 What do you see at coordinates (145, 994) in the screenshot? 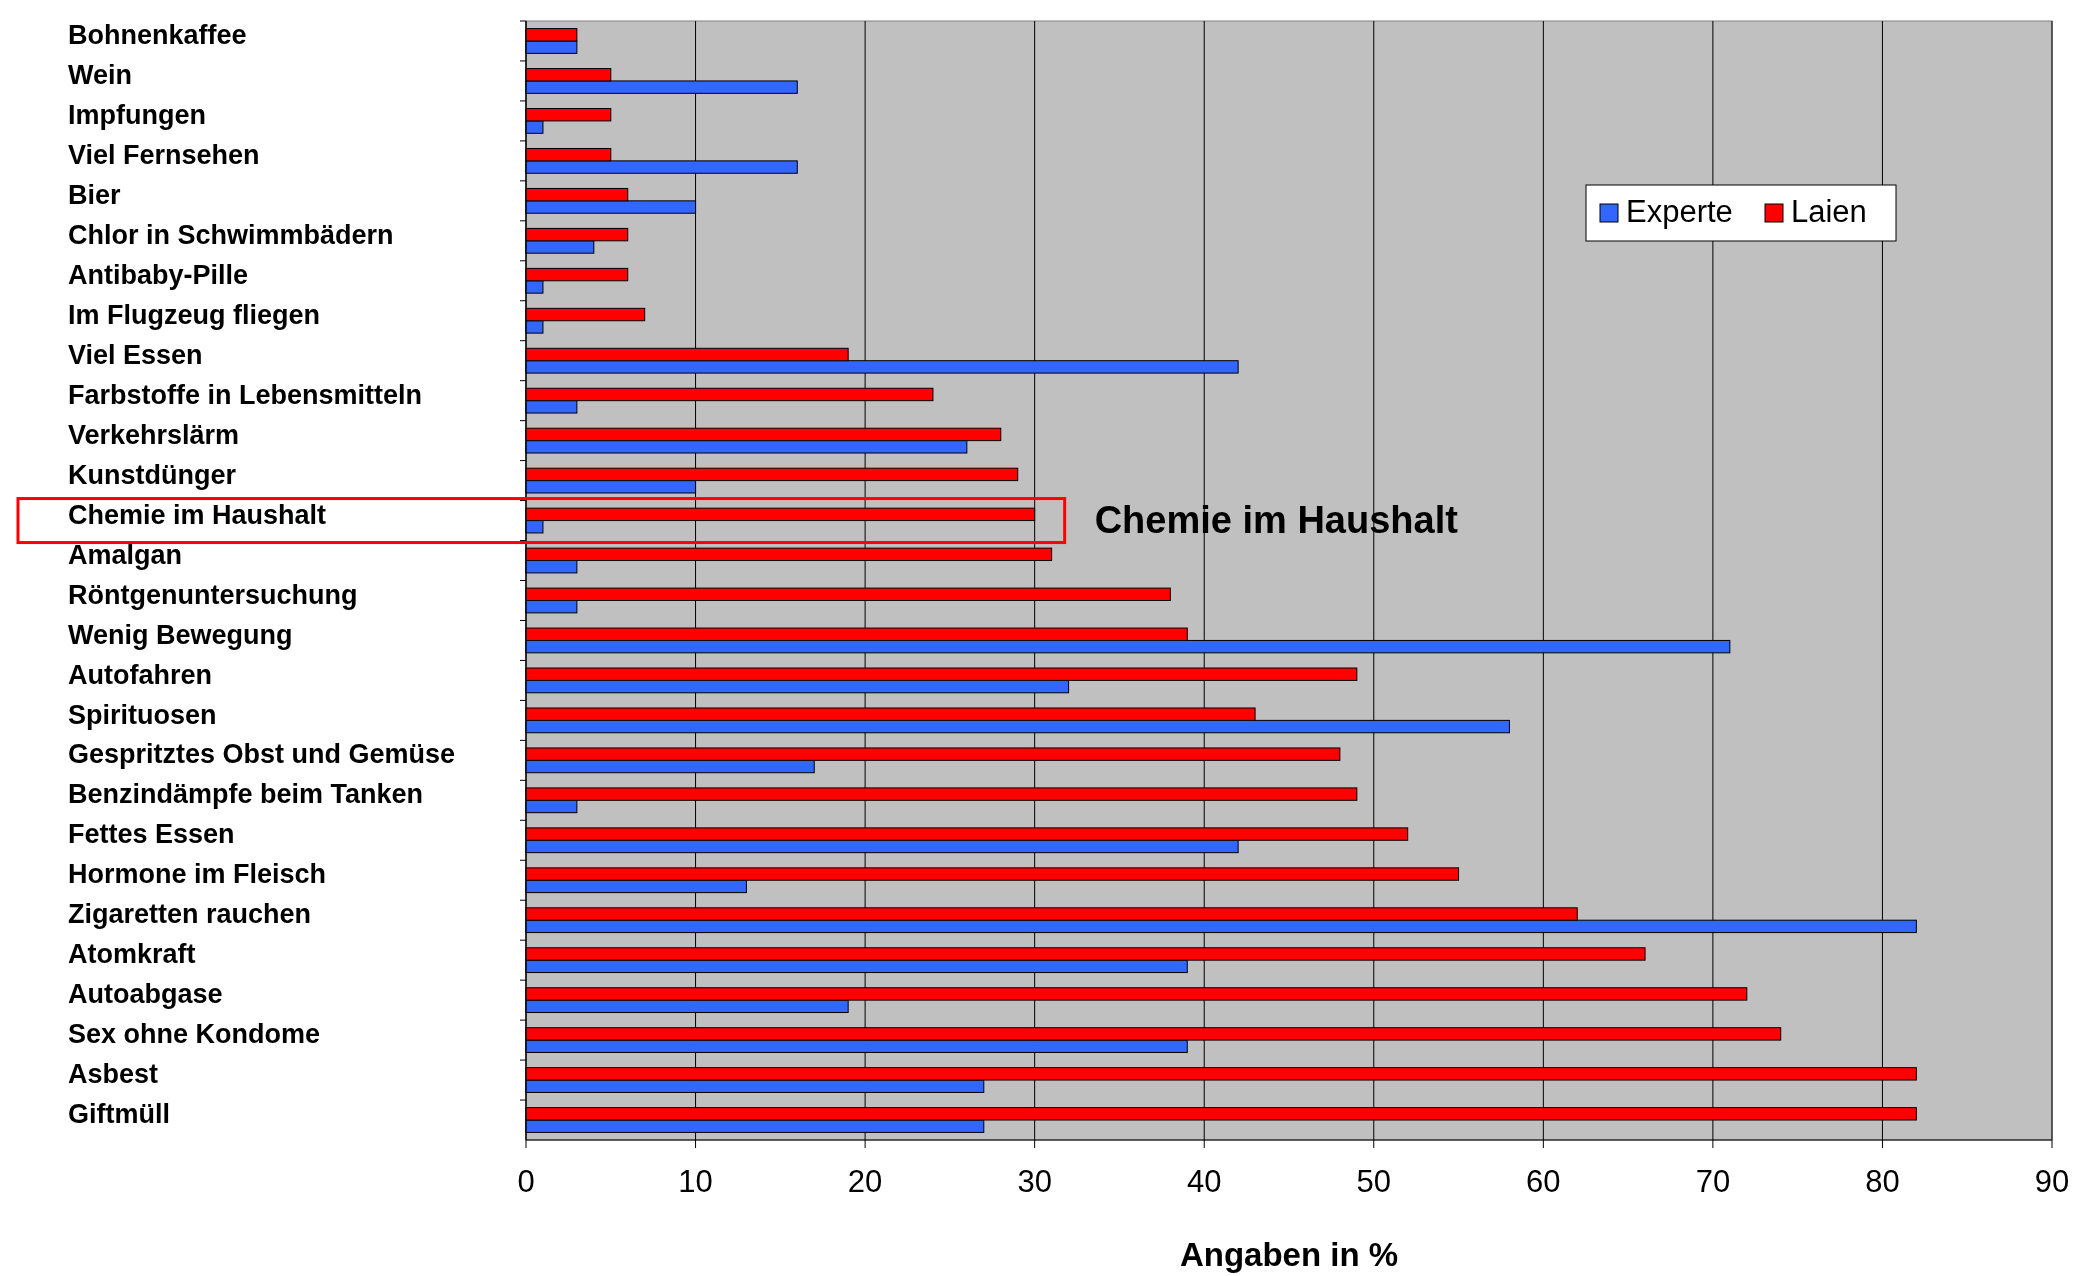
I see `y-tick-label: Autoabgase` at bounding box center [145, 994].